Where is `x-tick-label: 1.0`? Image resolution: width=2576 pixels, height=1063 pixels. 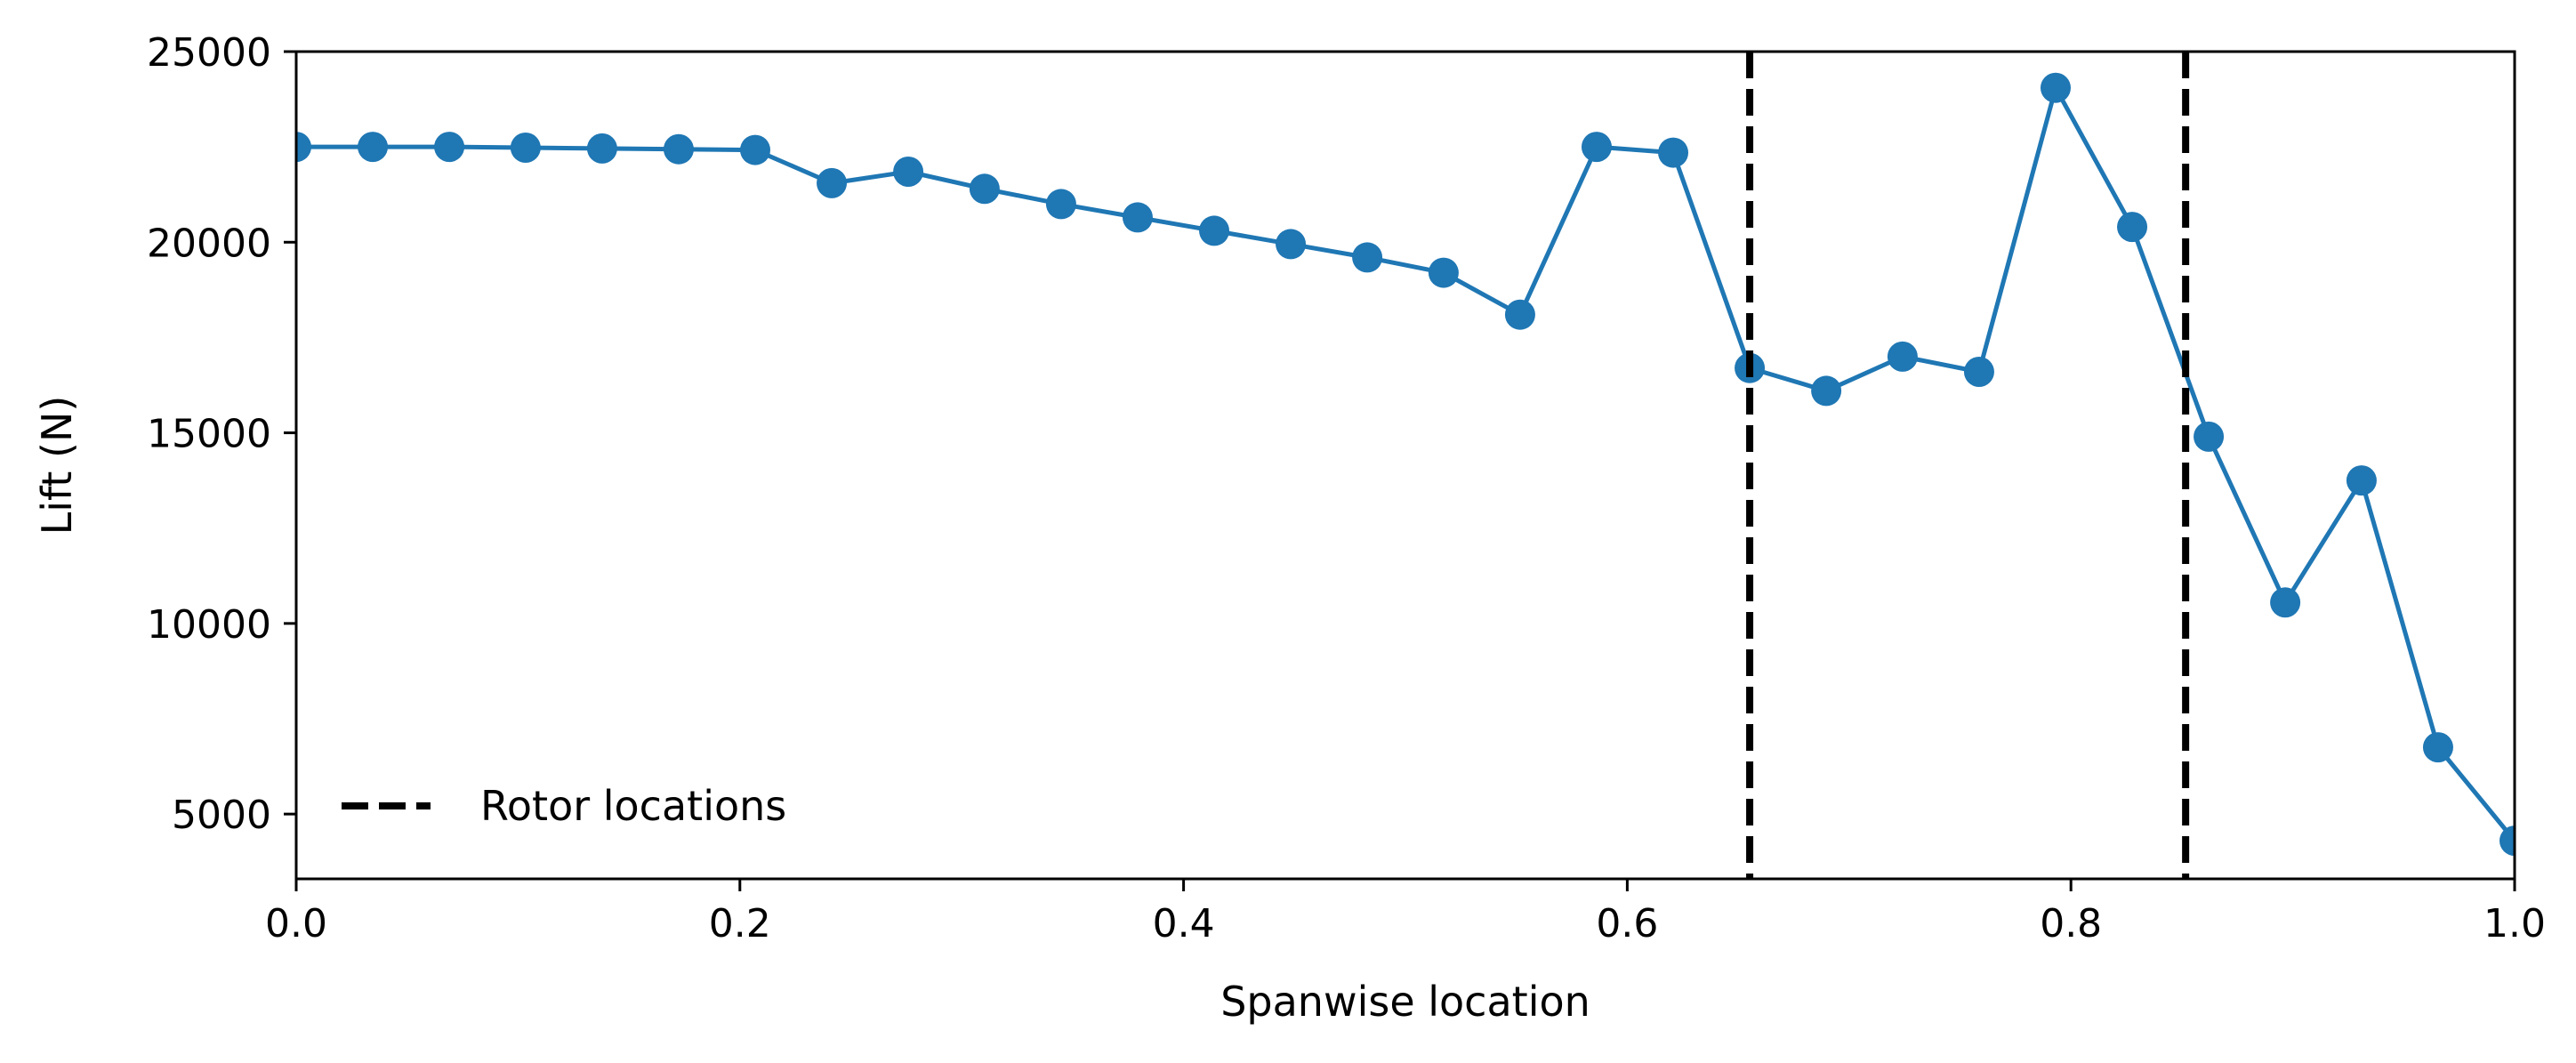 x-tick-label: 1.0 is located at coordinates (2514, 924).